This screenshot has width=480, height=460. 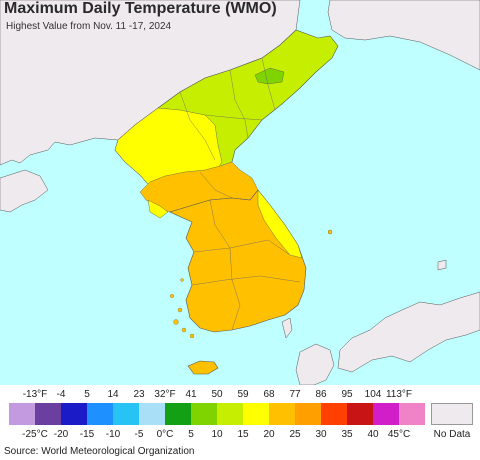 What do you see at coordinates (24, 191) in the screenshot?
I see `shandong-peninsula` at bounding box center [24, 191].